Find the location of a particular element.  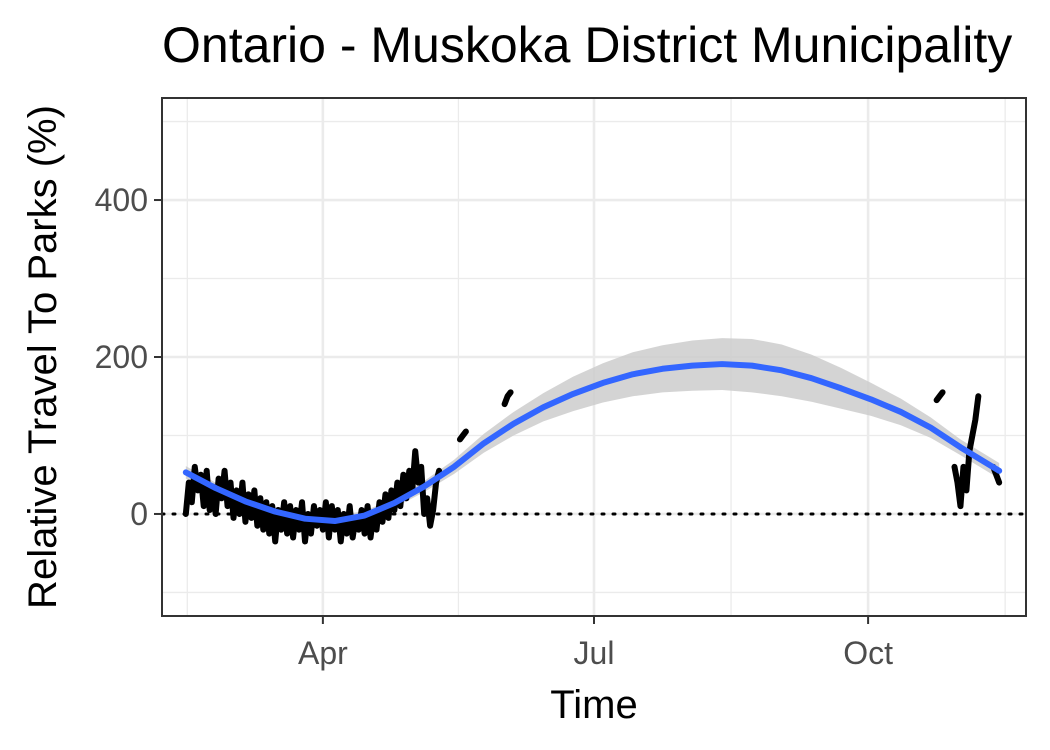

x-tick-label: Jul is located at coordinates (594, 653).